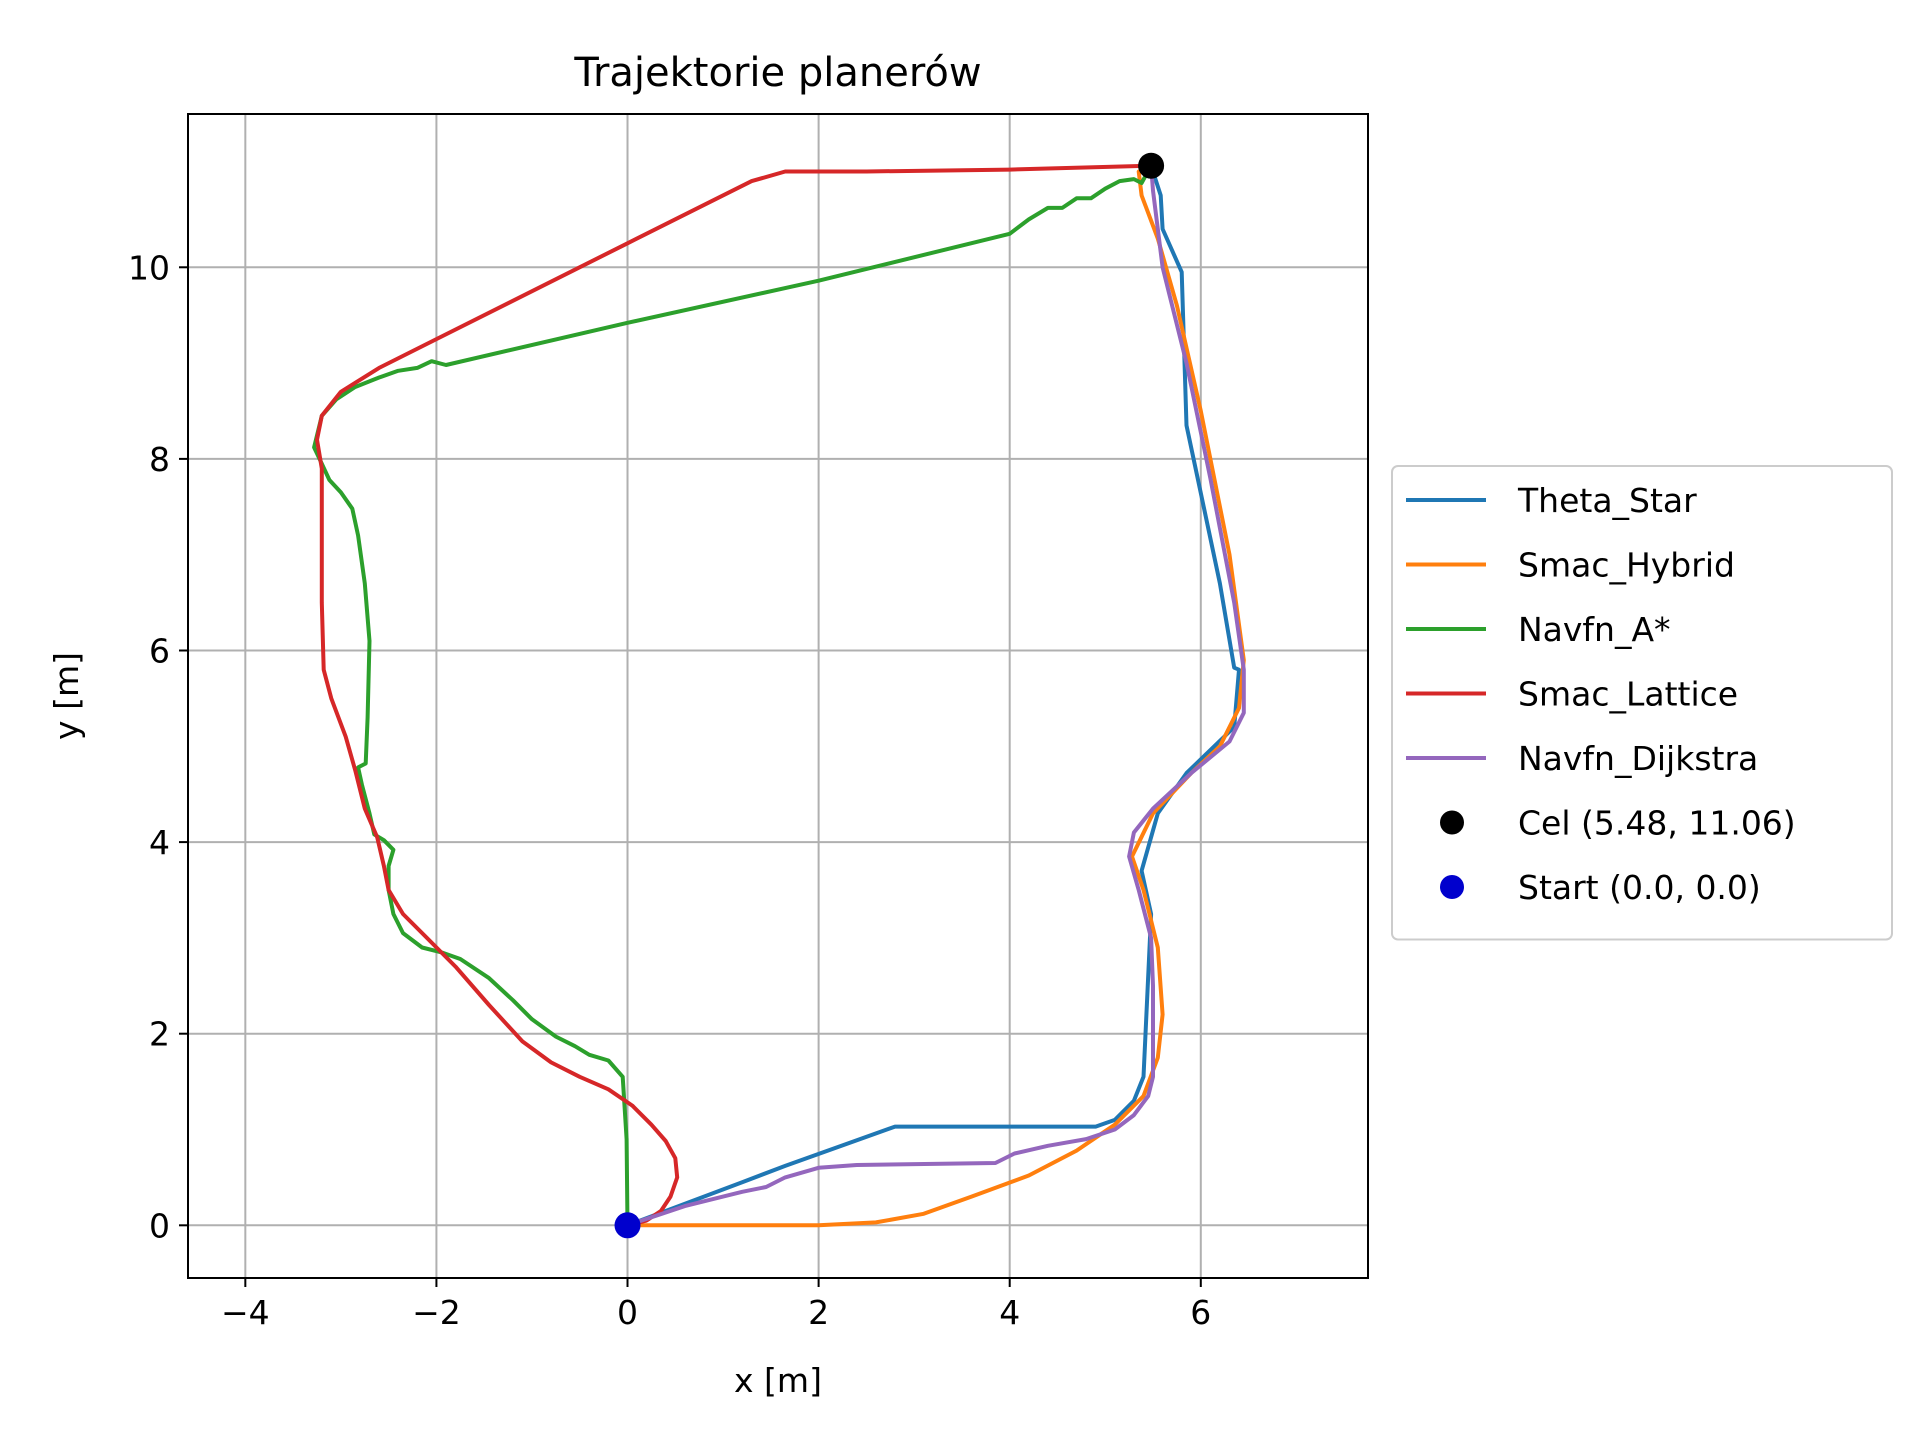  Describe the element at coordinates (436, 1312) in the screenshot. I see `x-tick-label: −2` at that location.